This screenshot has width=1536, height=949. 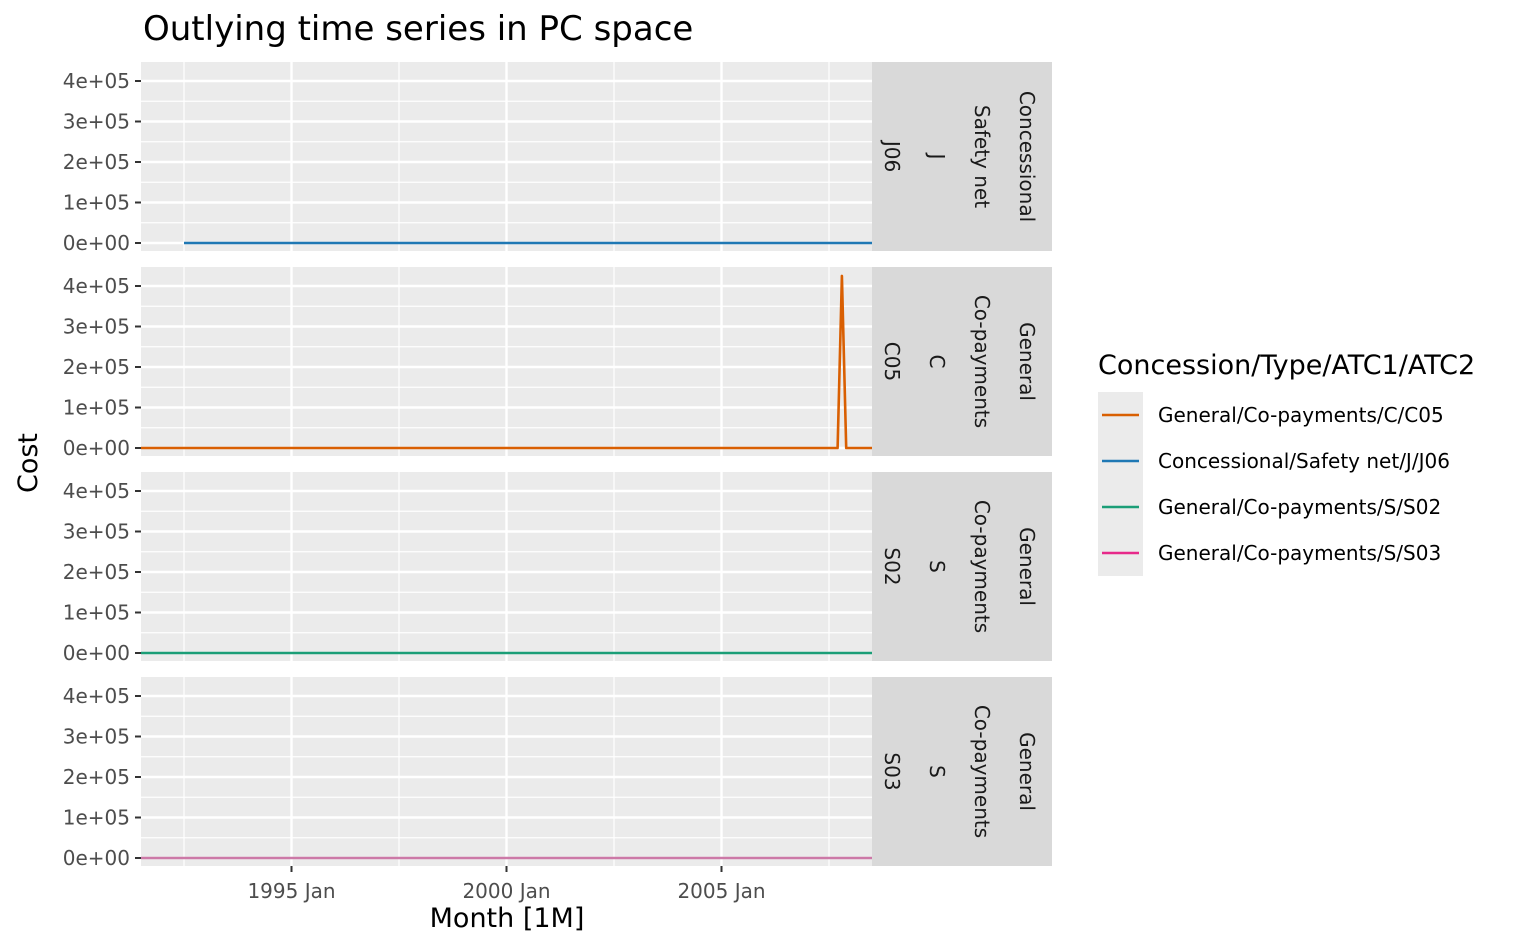 I want to click on x-tick-label: 2000 Jan, so click(x=506, y=891).